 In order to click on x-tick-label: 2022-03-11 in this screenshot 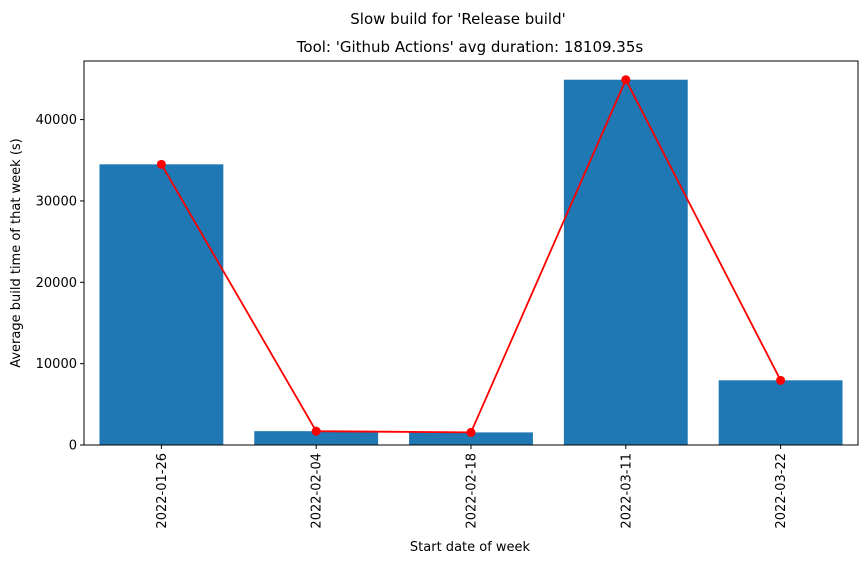, I will do `click(626, 491)`.